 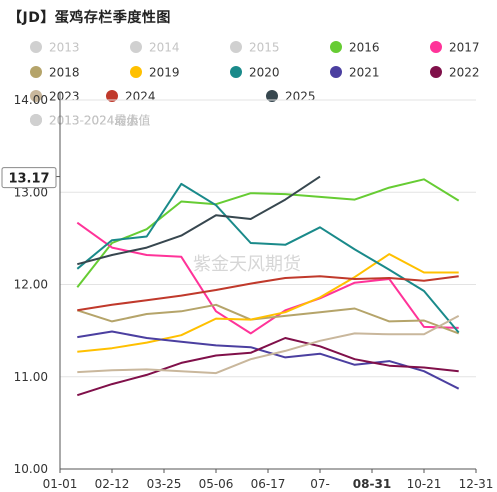 What do you see at coordinates (268, 360) in the screenshot?
I see `series-line-2021` at bounding box center [268, 360].